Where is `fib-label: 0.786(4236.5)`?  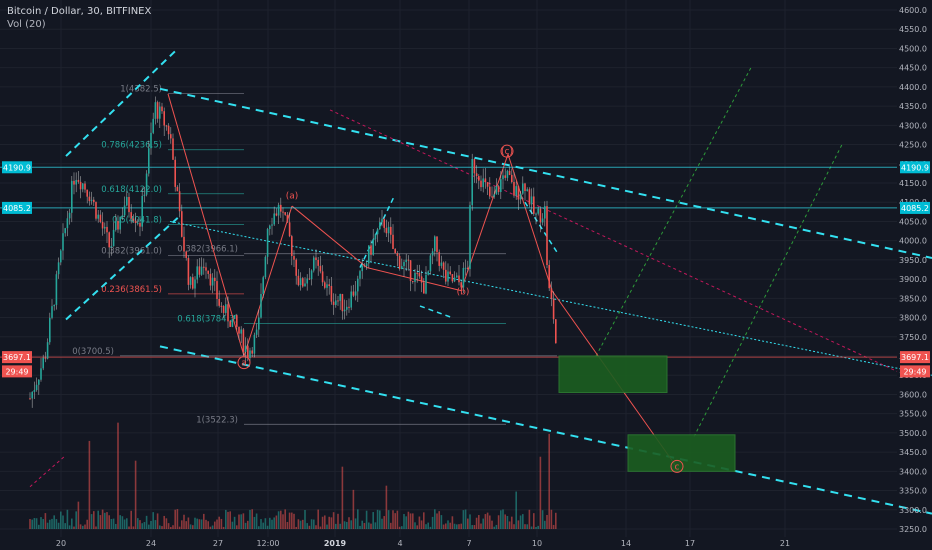
fib-label: 0.786(4236.5) is located at coordinates (131, 146).